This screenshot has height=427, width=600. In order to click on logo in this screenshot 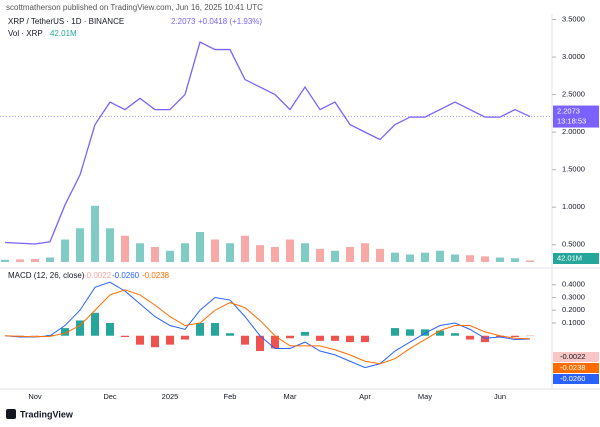, I will do `click(11, 414)`.